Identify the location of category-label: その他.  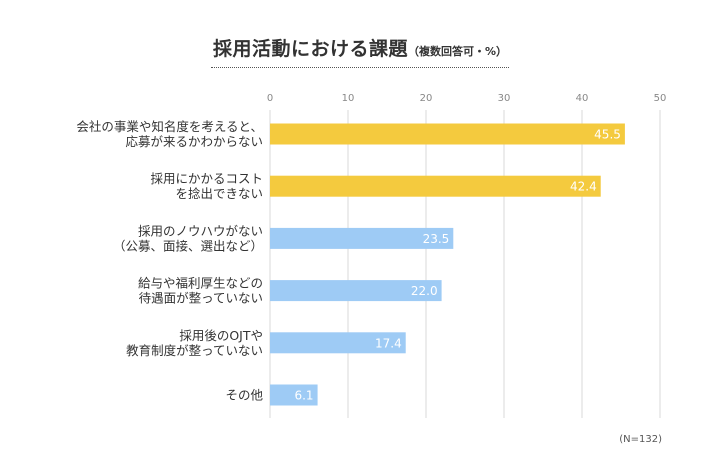
(244, 395).